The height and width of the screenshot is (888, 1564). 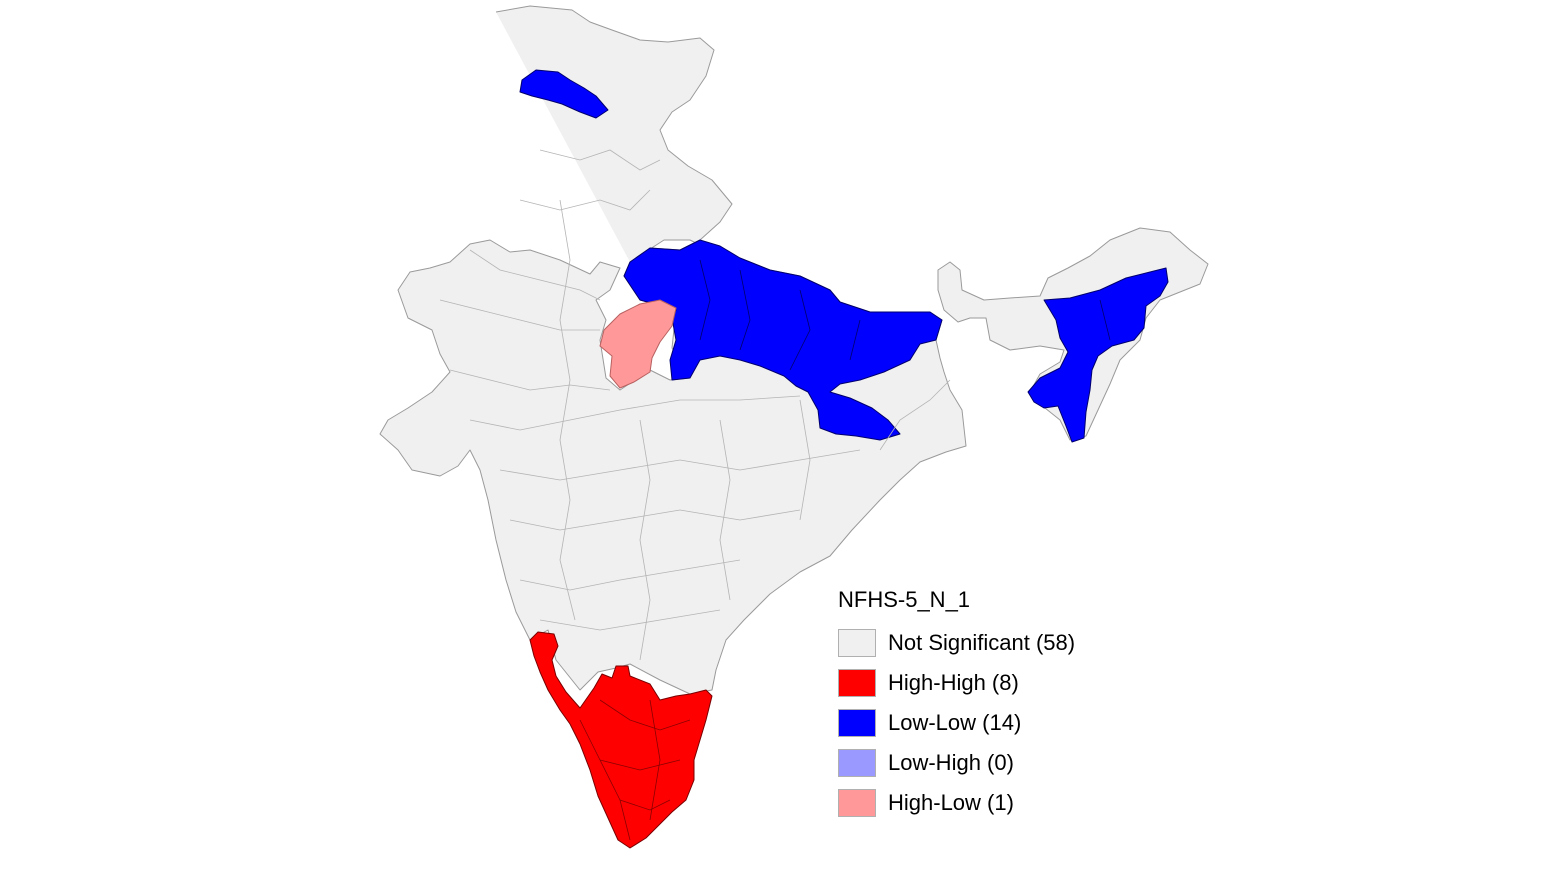 I want to click on legend-item-not-significant: Not Significant (58), so click(x=988, y=643).